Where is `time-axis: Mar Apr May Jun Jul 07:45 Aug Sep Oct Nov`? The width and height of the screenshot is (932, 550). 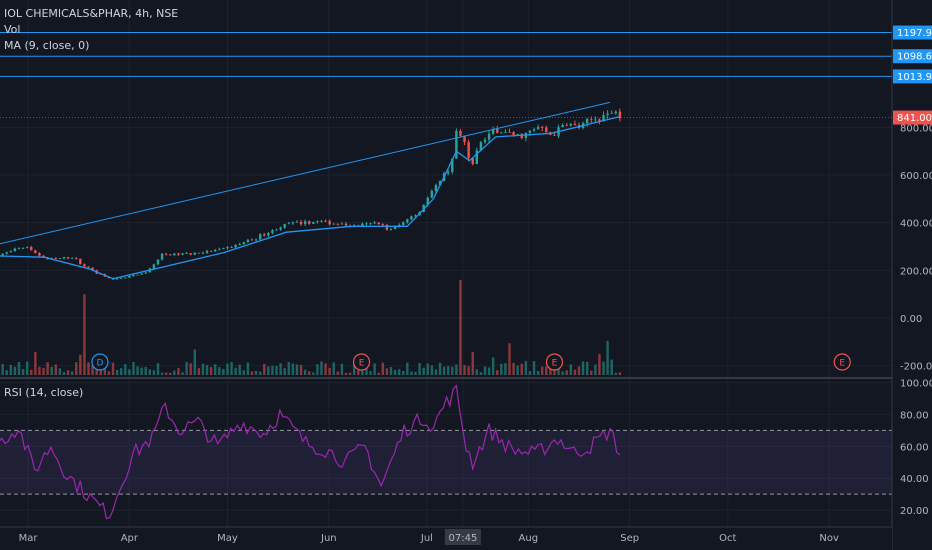 time-axis: Mar Apr May Jun Jul 07:45 Aug Sep Oct Nov is located at coordinates (429, 537).